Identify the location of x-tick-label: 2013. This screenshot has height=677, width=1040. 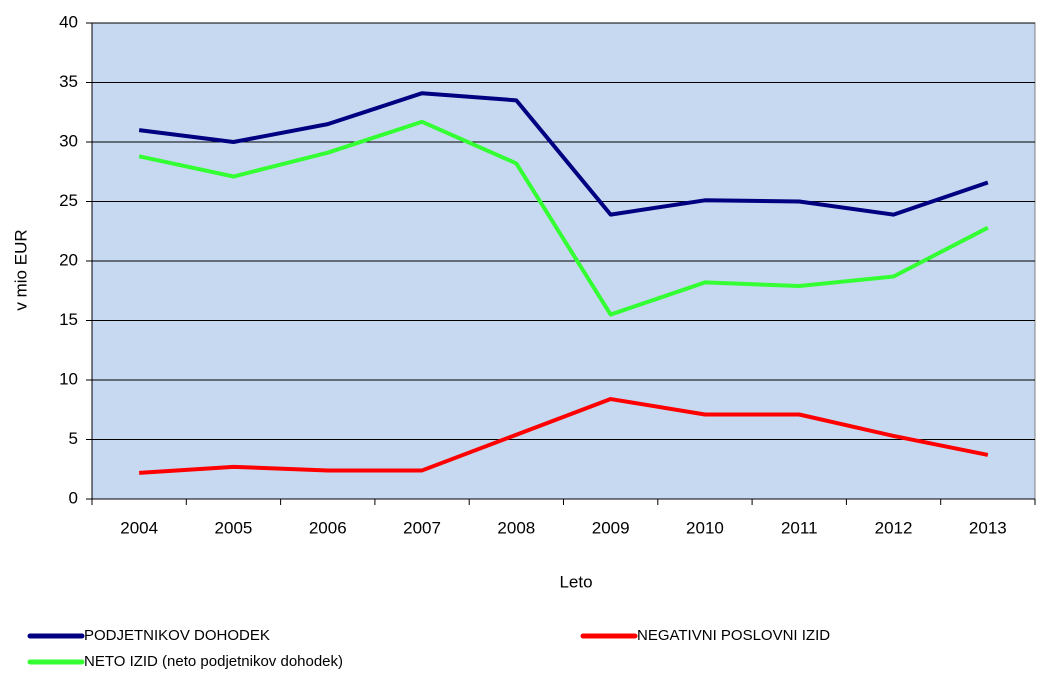
(988, 527).